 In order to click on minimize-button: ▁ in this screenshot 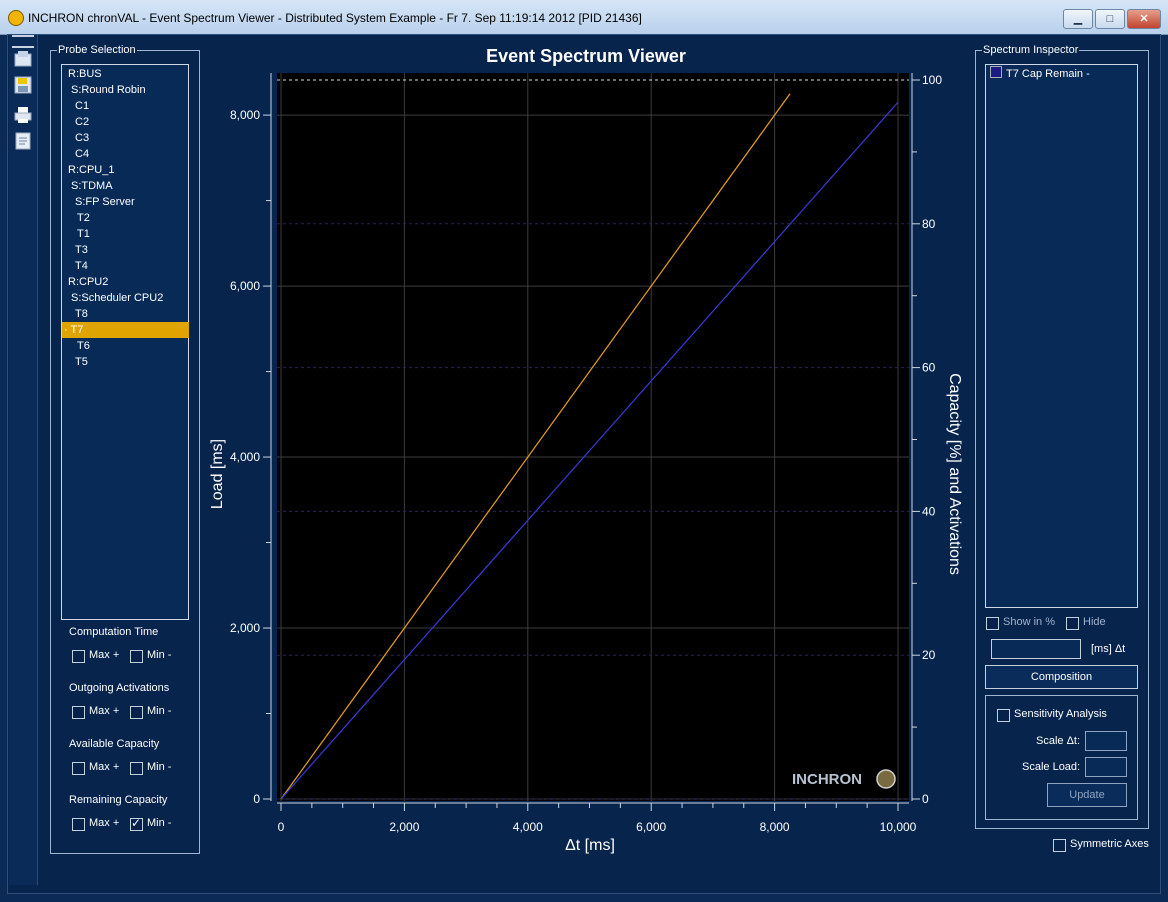, I will do `click(1078, 19)`.